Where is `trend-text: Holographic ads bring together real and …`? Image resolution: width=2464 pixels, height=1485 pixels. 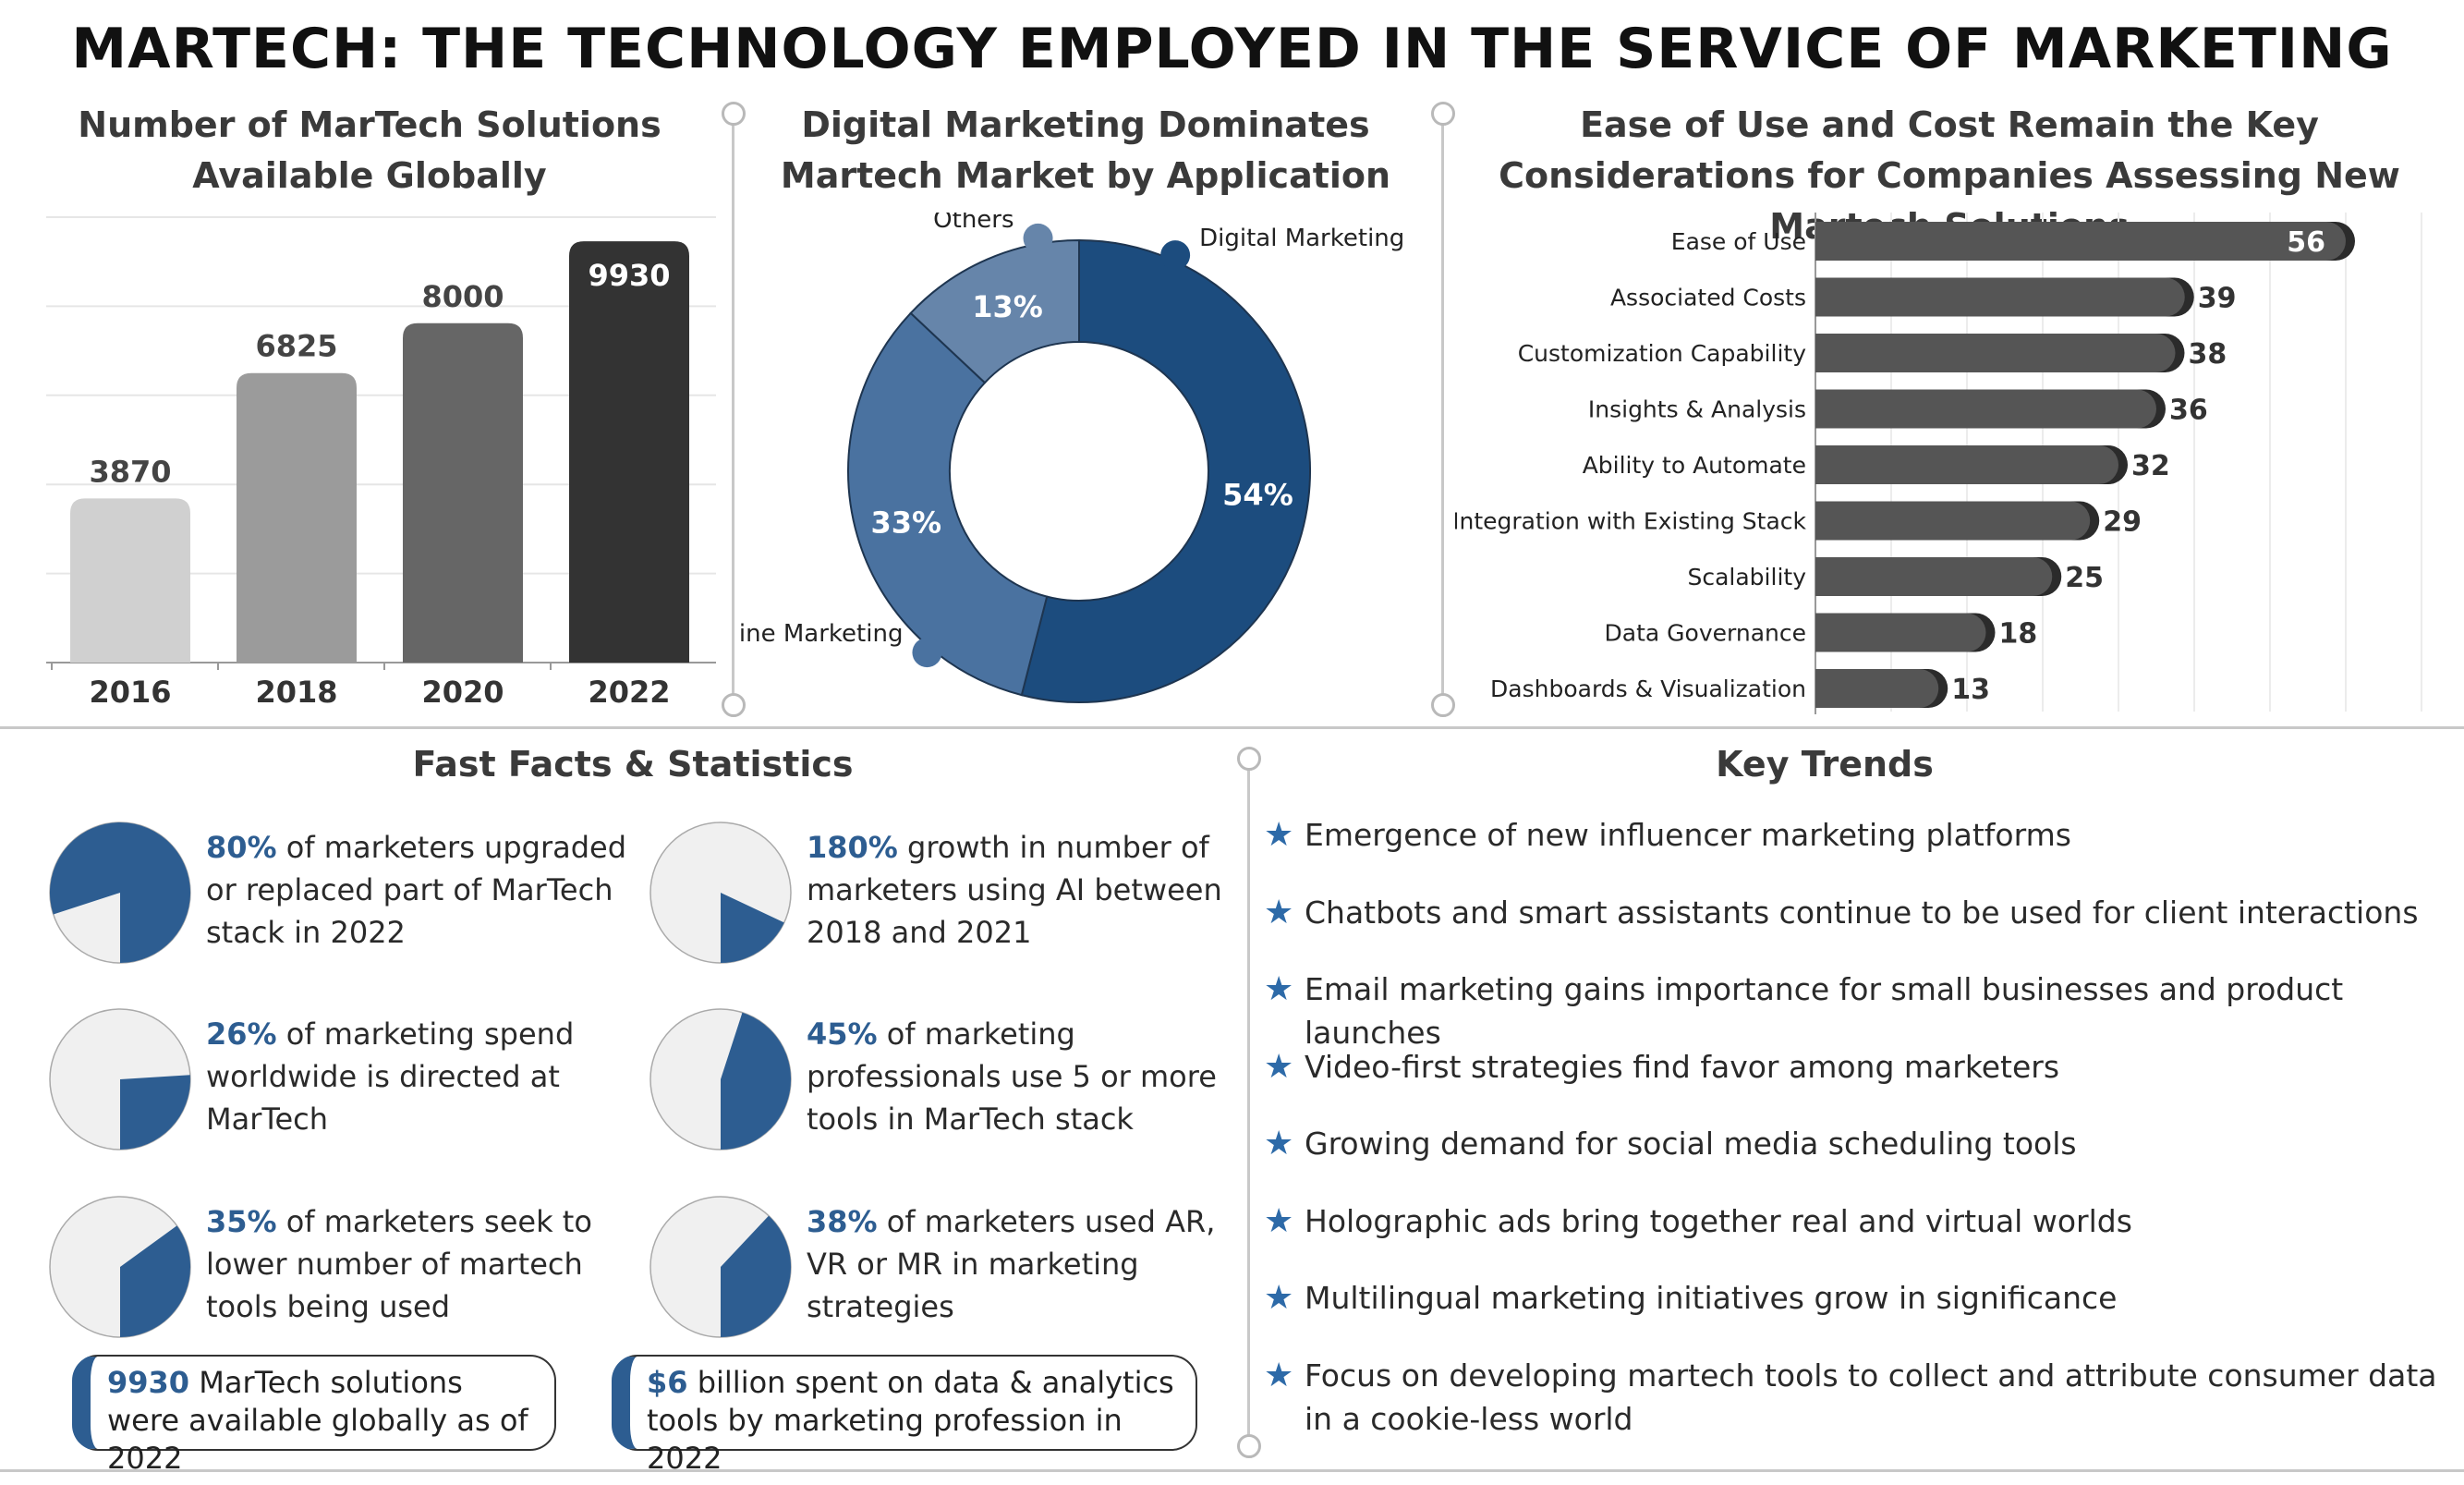 trend-text: Holographic ads bring together real and … is located at coordinates (1718, 1220).